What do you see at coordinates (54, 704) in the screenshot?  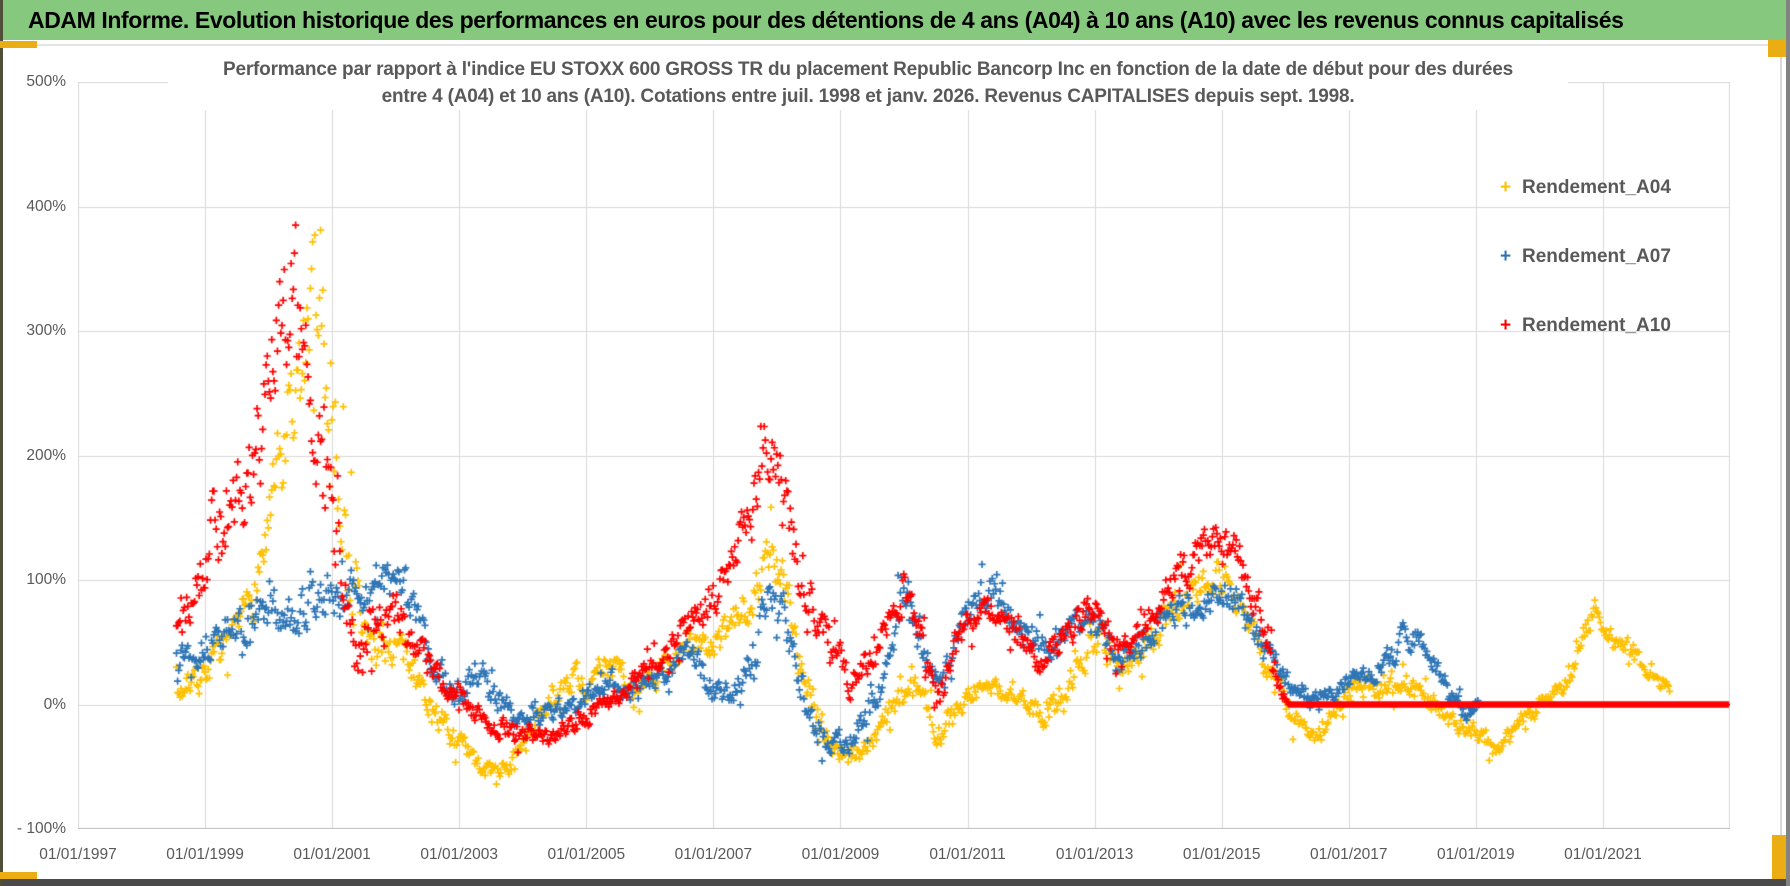 I see `y-tick-label: 0%` at bounding box center [54, 704].